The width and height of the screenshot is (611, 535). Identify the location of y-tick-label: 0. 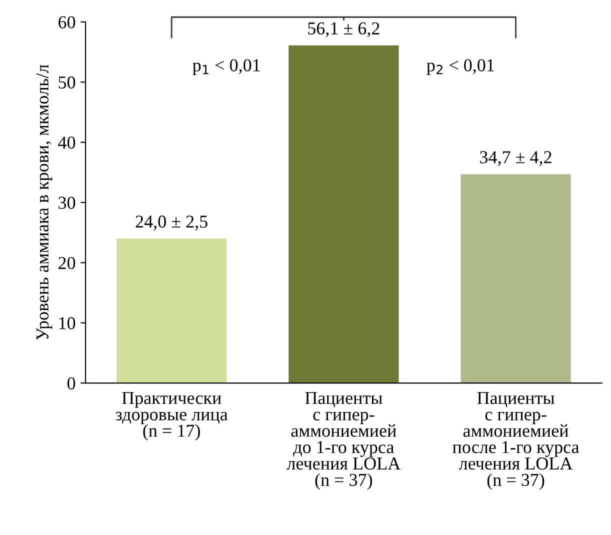
(71, 383).